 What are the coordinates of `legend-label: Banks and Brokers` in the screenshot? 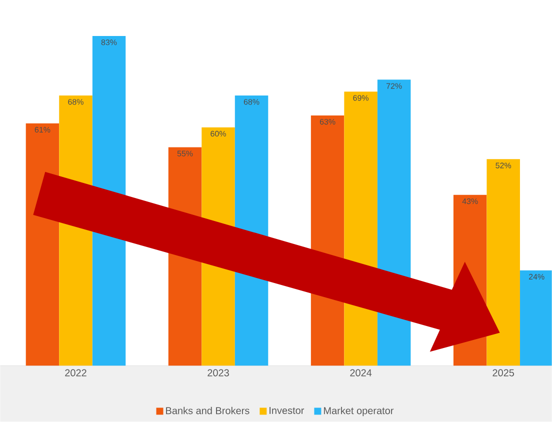 It's located at (208, 410).